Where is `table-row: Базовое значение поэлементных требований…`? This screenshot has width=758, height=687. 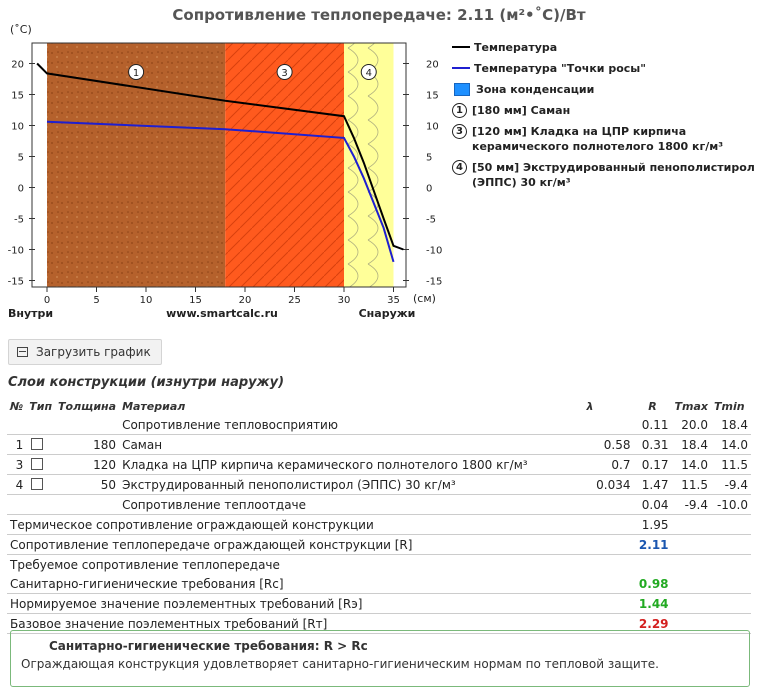 table-row: Базовое значение поэлементных требований… is located at coordinates (379, 623).